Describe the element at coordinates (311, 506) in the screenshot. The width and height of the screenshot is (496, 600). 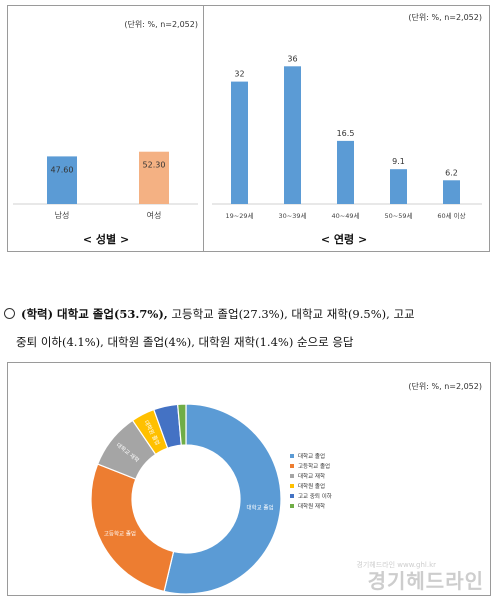
I see `legend-label-5: 대학원 재학` at that location.